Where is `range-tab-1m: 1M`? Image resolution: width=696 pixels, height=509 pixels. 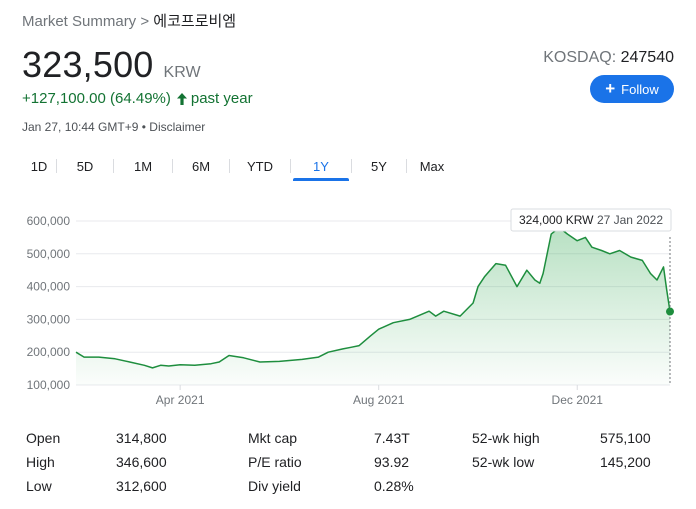 range-tab-1m: 1M is located at coordinates (143, 166).